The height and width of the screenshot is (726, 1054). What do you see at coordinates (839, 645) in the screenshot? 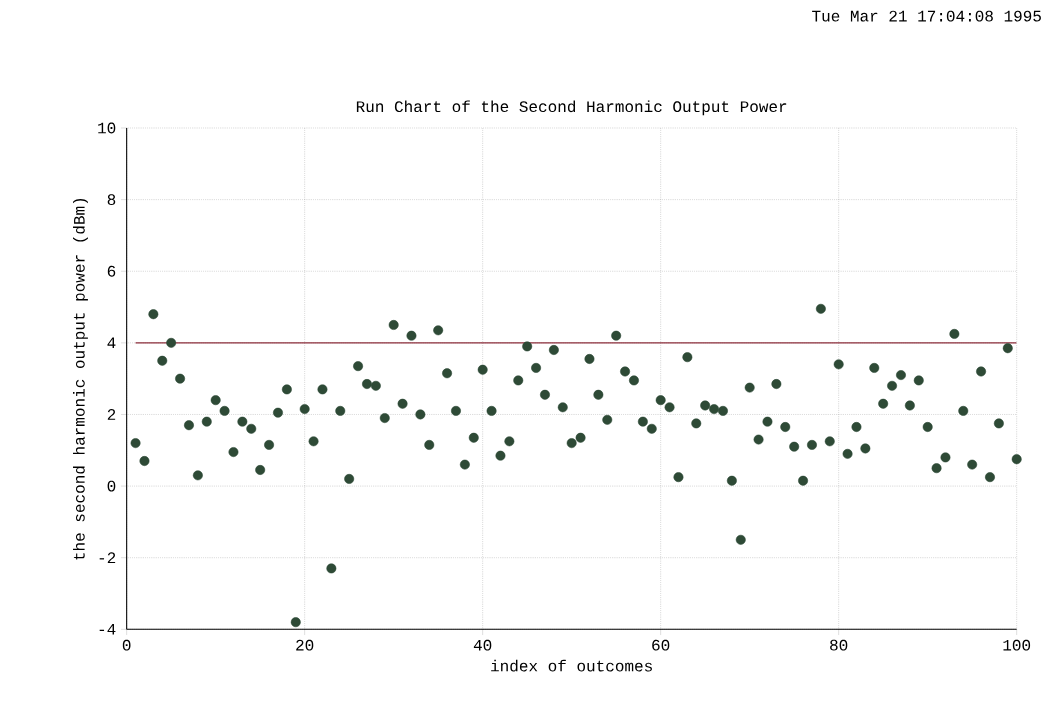
I see `x-tick-label: 80` at bounding box center [839, 645].